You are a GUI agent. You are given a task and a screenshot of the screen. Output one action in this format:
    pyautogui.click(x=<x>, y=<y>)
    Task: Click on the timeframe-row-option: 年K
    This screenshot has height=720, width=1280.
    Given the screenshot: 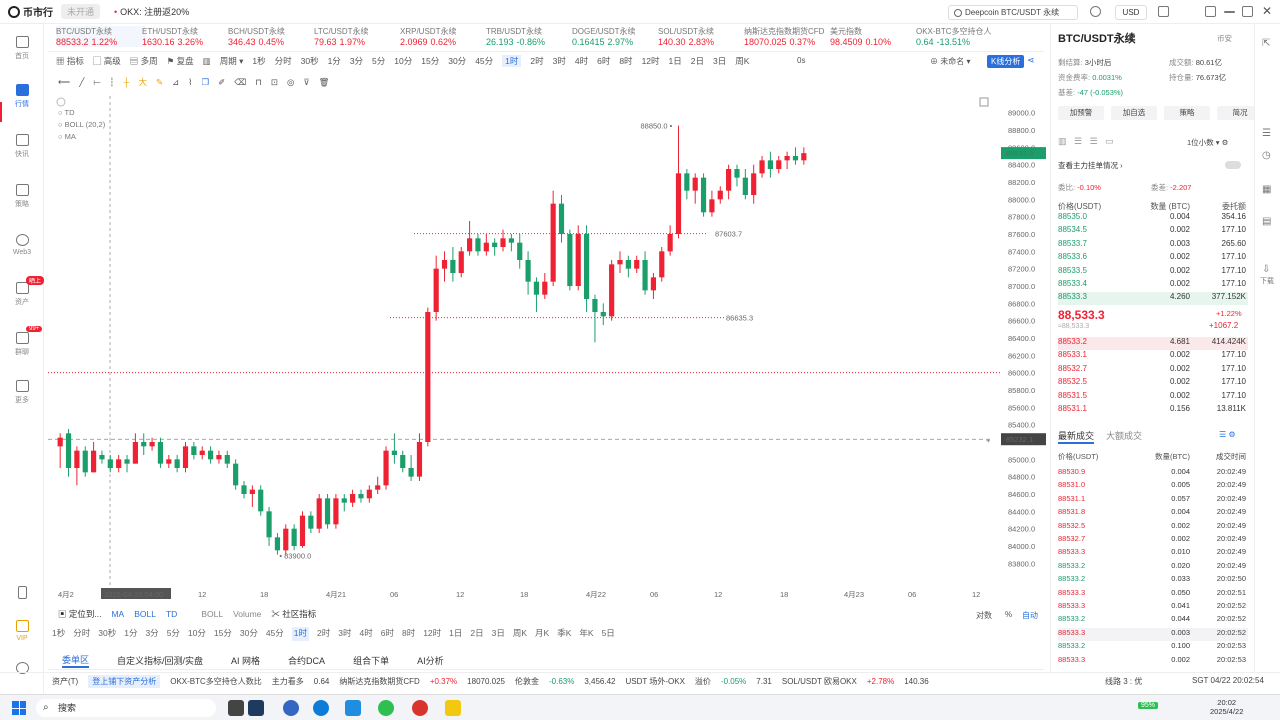 What is the action you would take?
    pyautogui.click(x=586, y=633)
    